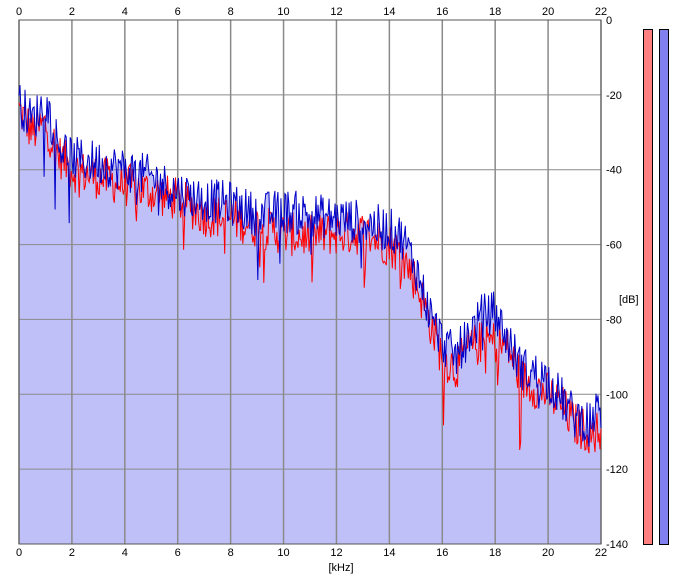 The height and width of the screenshot is (584, 683). What do you see at coordinates (72, 12) in the screenshot?
I see `x-tick-label-top: 2` at bounding box center [72, 12].